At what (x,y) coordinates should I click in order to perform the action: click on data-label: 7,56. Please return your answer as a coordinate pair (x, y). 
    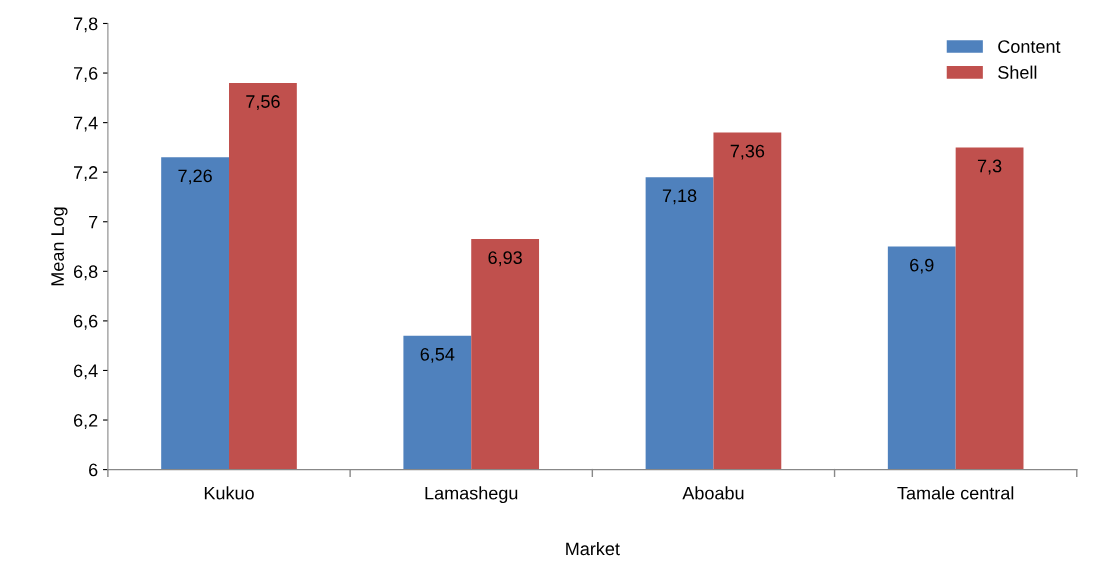
    Looking at the image, I should click on (263, 103).